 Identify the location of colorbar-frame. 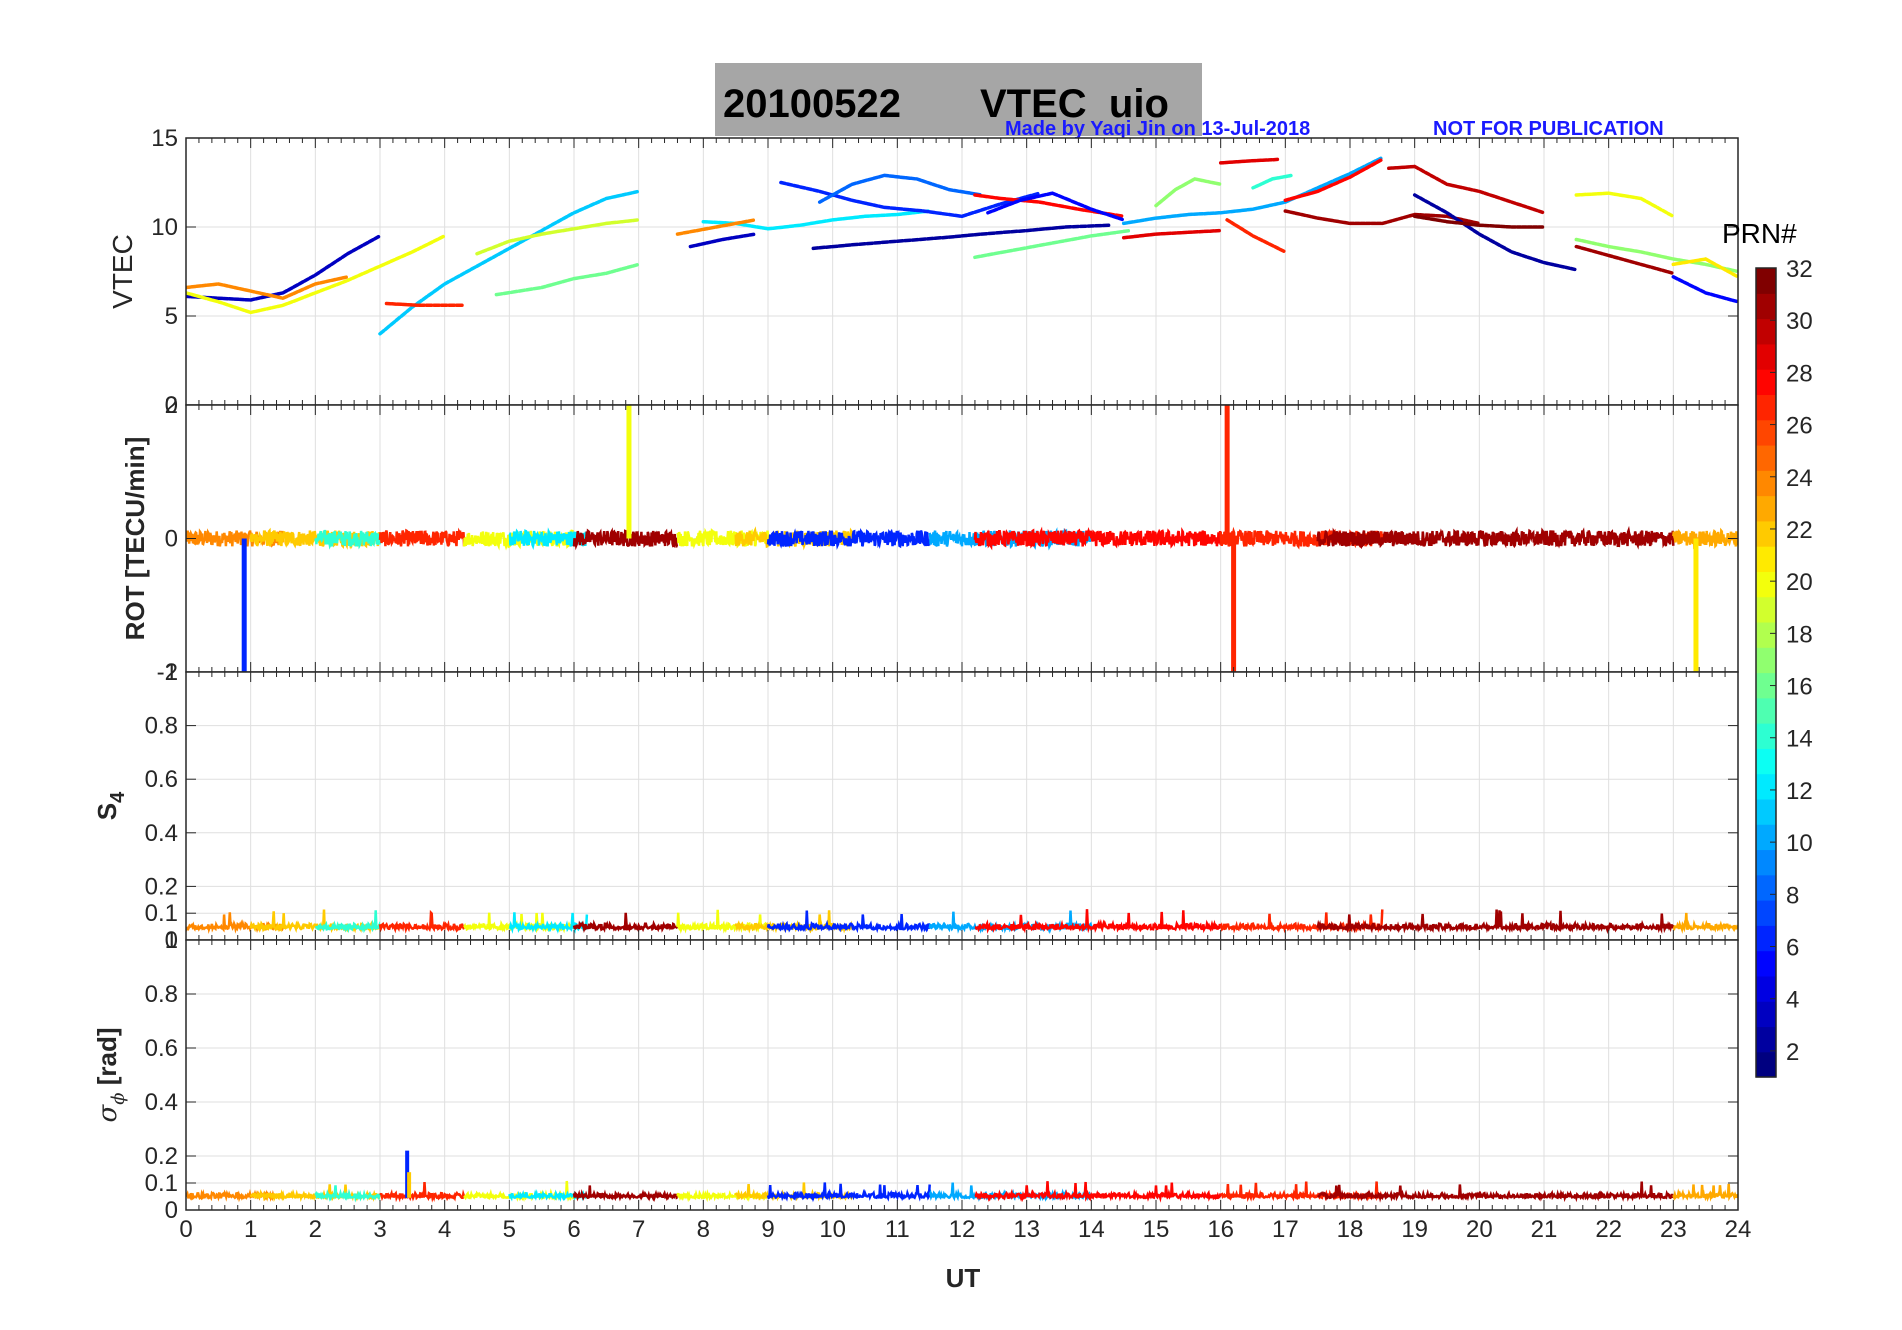
(1766, 672).